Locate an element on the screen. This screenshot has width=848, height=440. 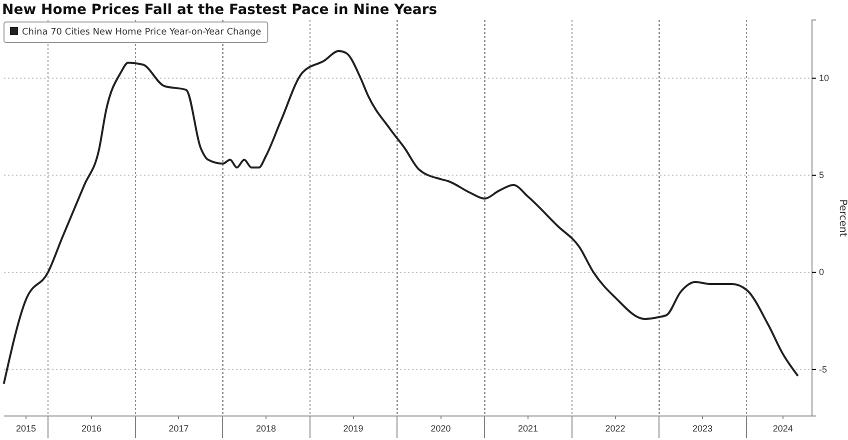
x-tick-label: 2022 is located at coordinates (615, 428).